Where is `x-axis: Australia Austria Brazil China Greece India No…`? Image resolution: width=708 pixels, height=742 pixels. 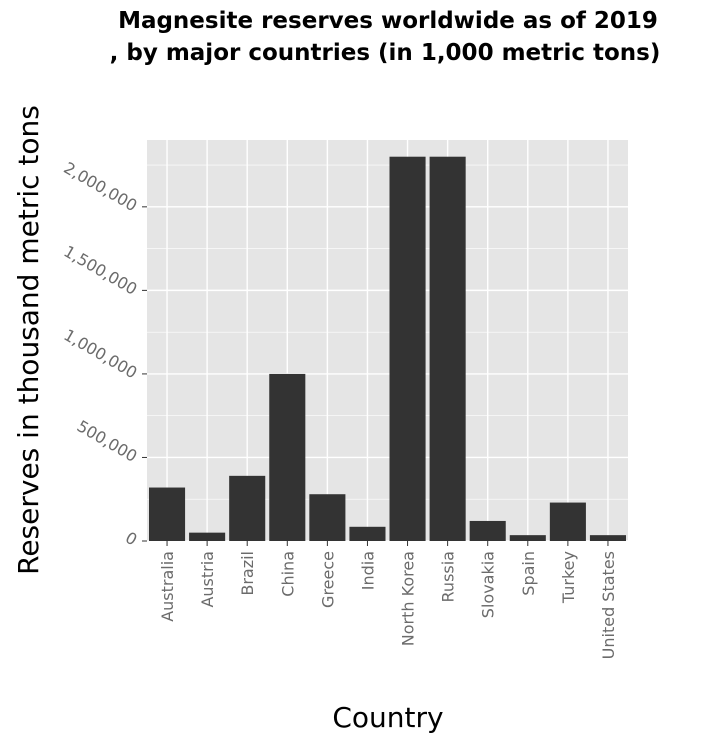
x-axis: Australia Austria Brazil China Greece India No… is located at coordinates (388, 600).